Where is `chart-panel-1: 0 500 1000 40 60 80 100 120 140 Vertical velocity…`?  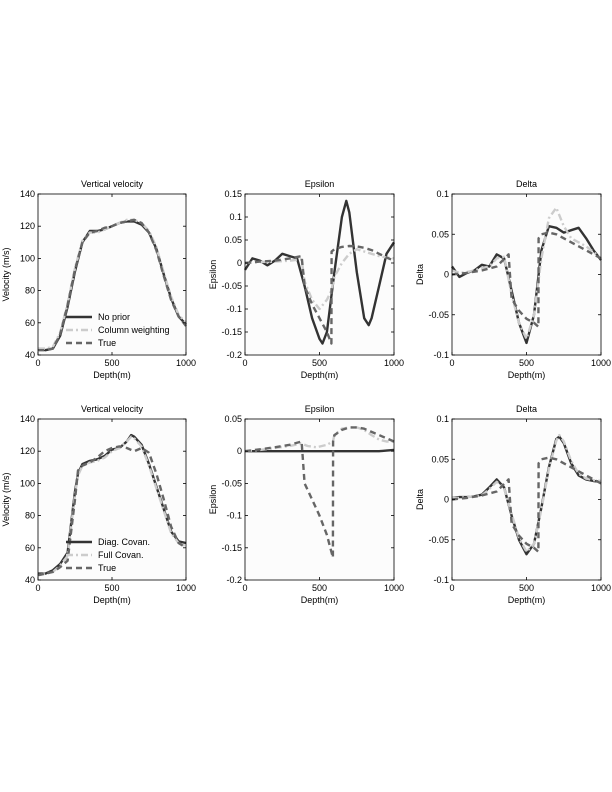
chart-panel-1: 0 500 1000 40 60 80 100 120 140 Vertical velocity… is located at coordinates (98, 279).